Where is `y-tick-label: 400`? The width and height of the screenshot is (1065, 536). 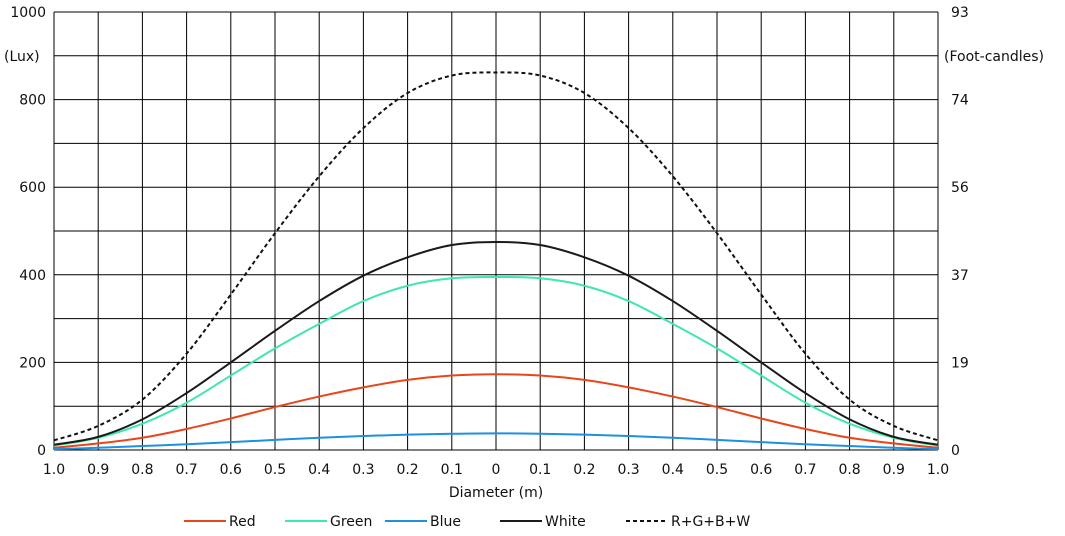
y-tick-label: 400 is located at coordinates (32, 276).